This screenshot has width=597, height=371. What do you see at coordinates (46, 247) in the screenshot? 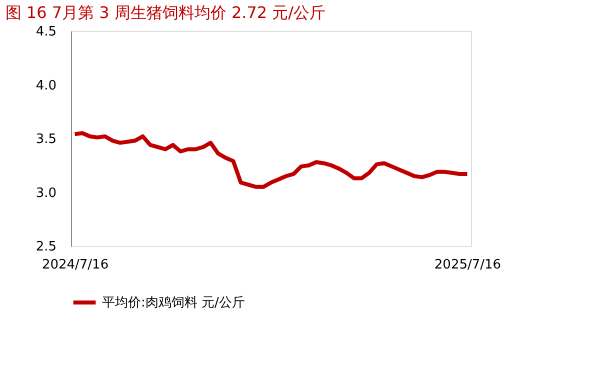
I see `y-tick-label: 2.5` at bounding box center [46, 247].